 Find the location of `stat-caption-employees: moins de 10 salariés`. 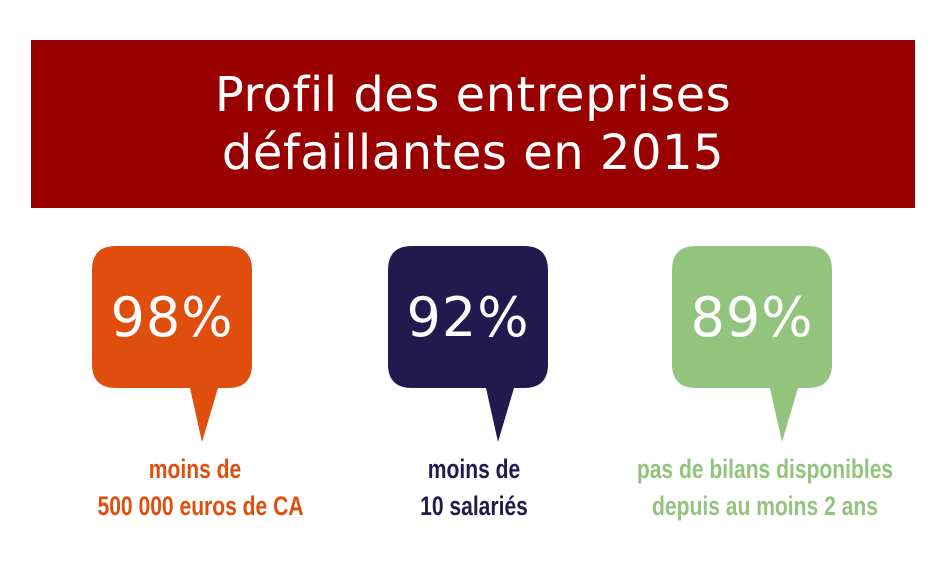

stat-caption-employees: moins de 10 salariés is located at coordinates (474, 488).